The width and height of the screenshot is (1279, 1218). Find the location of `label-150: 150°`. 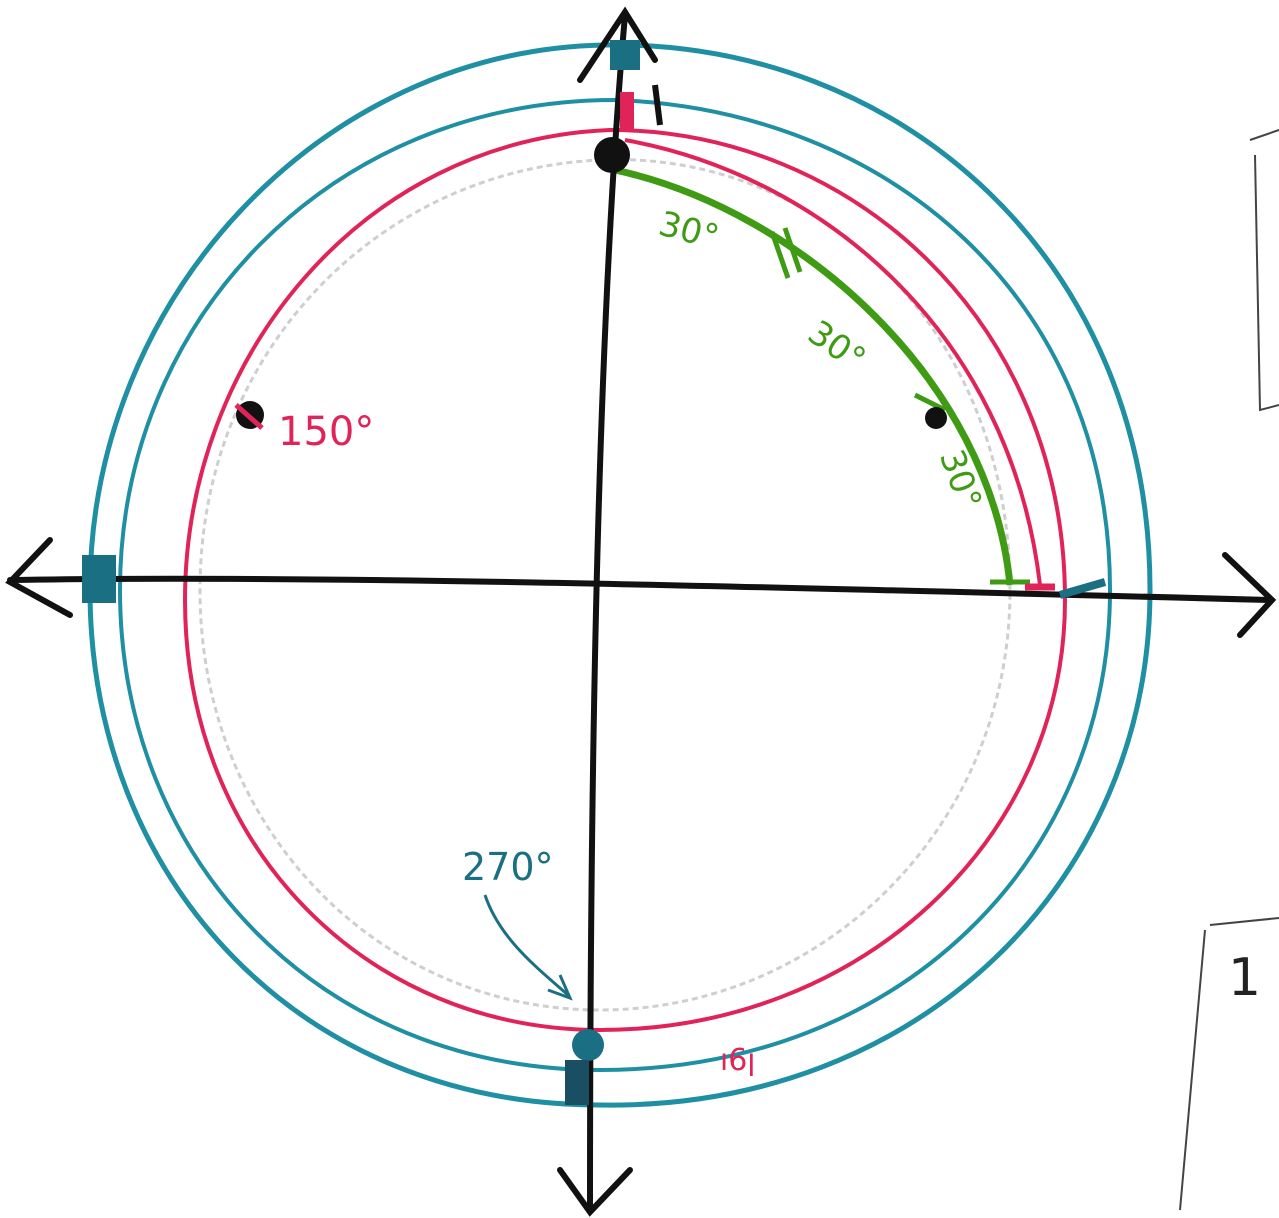

label-150: 150° is located at coordinates (326, 432).